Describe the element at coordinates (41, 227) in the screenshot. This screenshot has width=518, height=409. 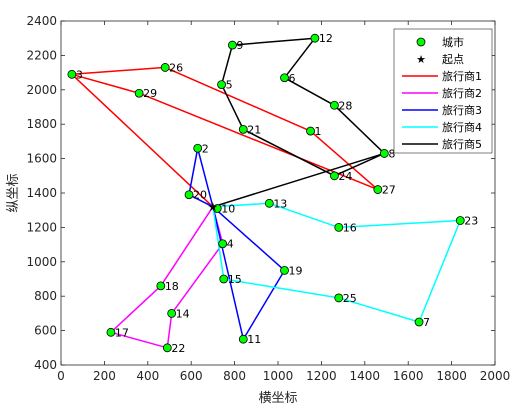
I see `y-tick-label: 1200` at that location.